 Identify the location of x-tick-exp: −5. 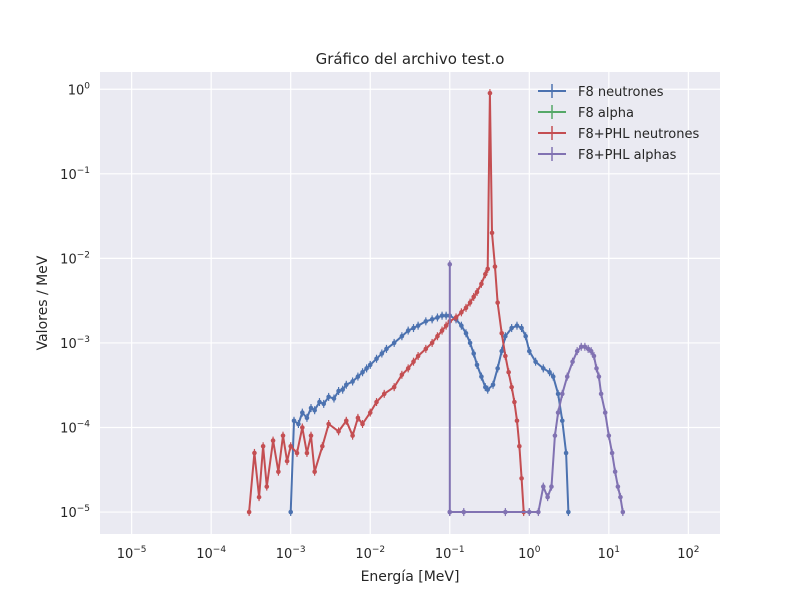
(139, 550).